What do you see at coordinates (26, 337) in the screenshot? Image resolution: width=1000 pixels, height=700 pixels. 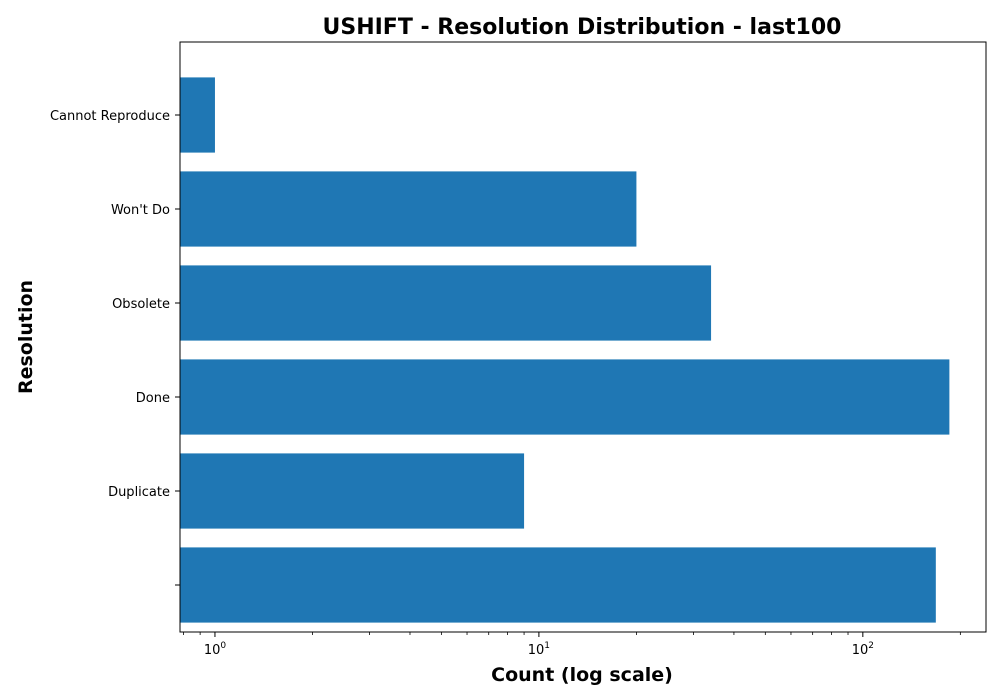 I see `y-axis-label: Resolution` at bounding box center [26, 337].